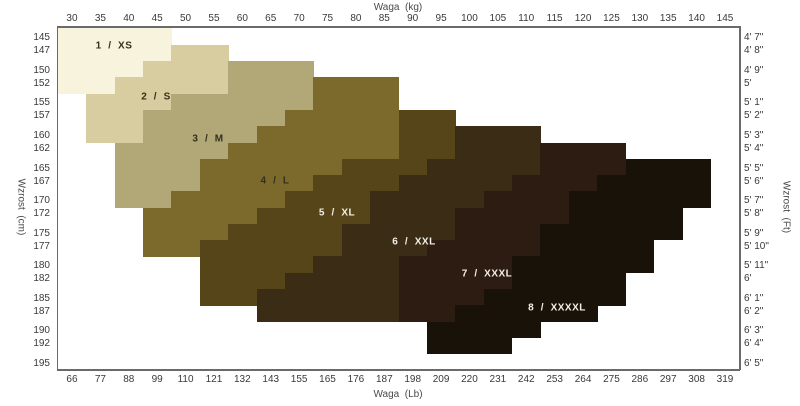  Describe the element at coordinates (725, 379) in the screenshot. I see `lb-tick-label: 319` at that location.